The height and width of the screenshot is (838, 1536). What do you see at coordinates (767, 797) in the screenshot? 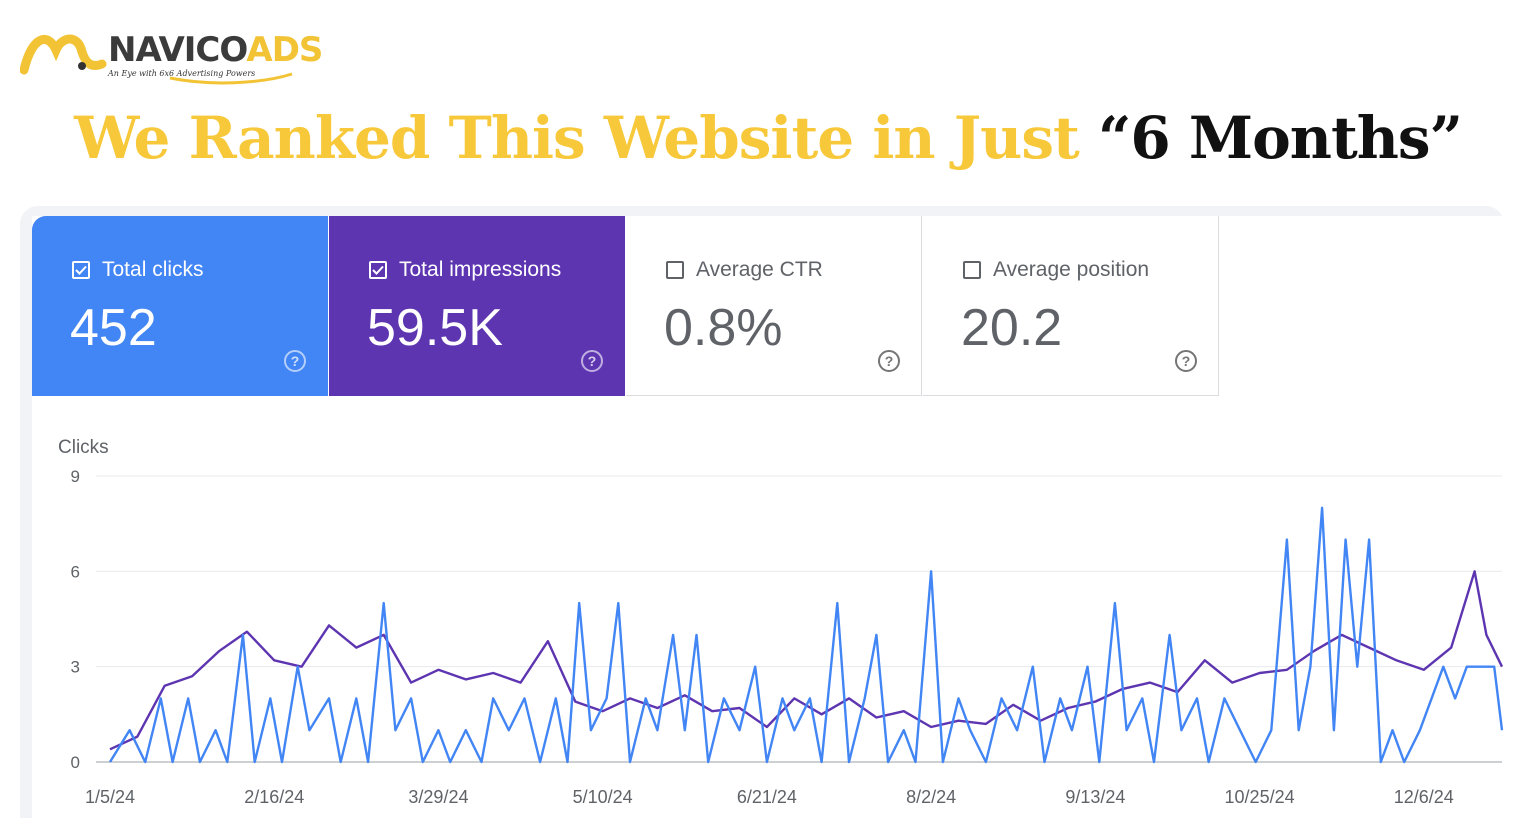
I see `x-tick-label: 6/21/24` at bounding box center [767, 797].